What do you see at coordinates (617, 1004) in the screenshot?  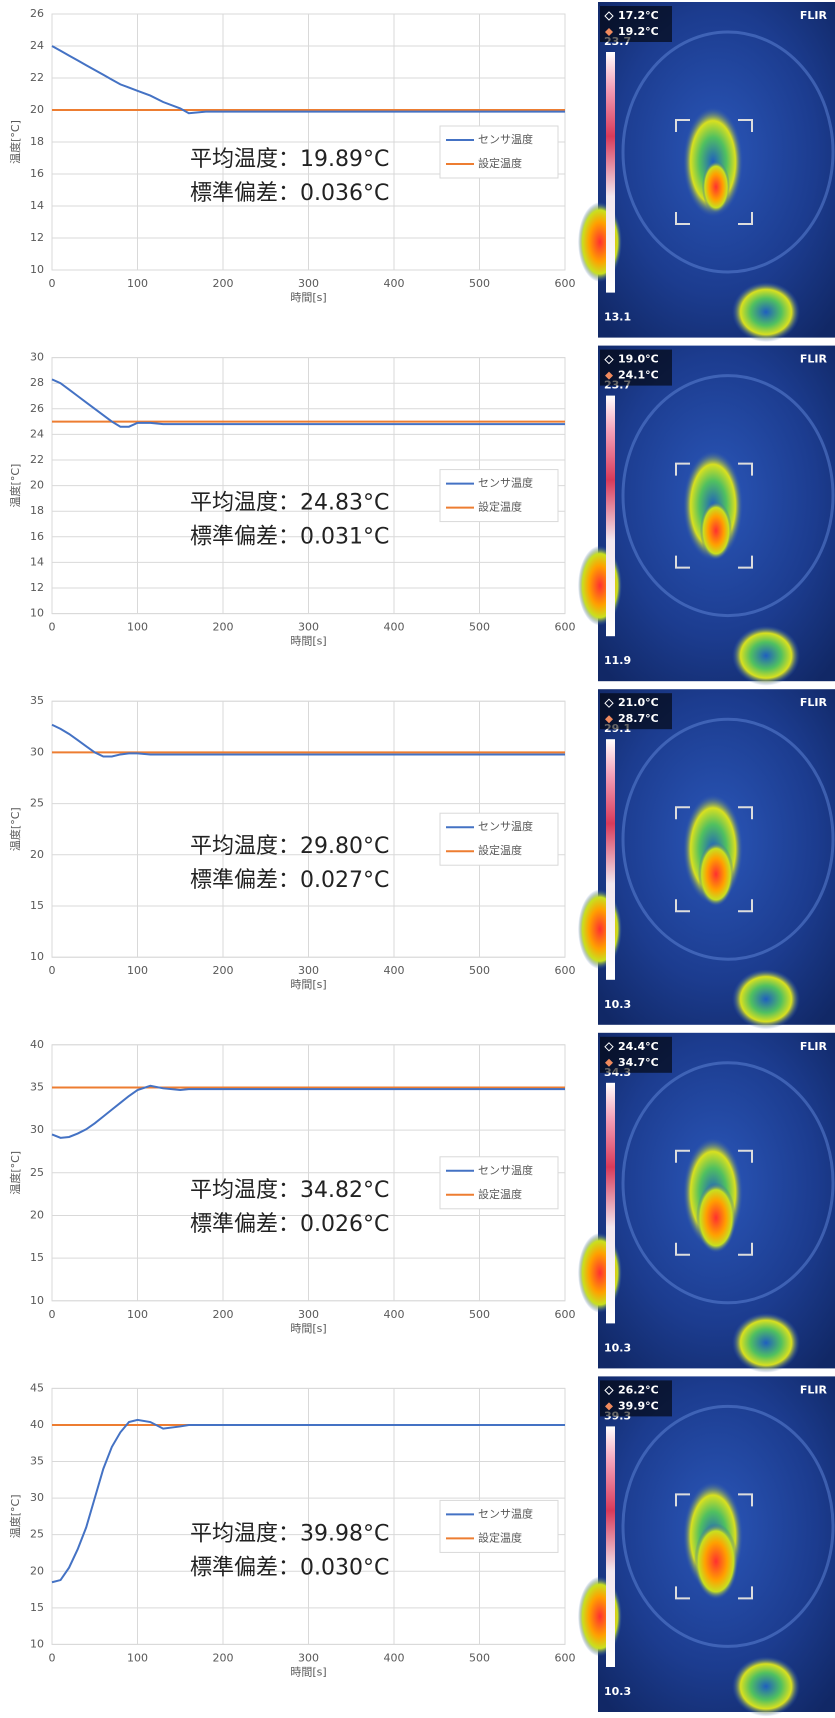 I see `scale-min: 10.3` at bounding box center [617, 1004].